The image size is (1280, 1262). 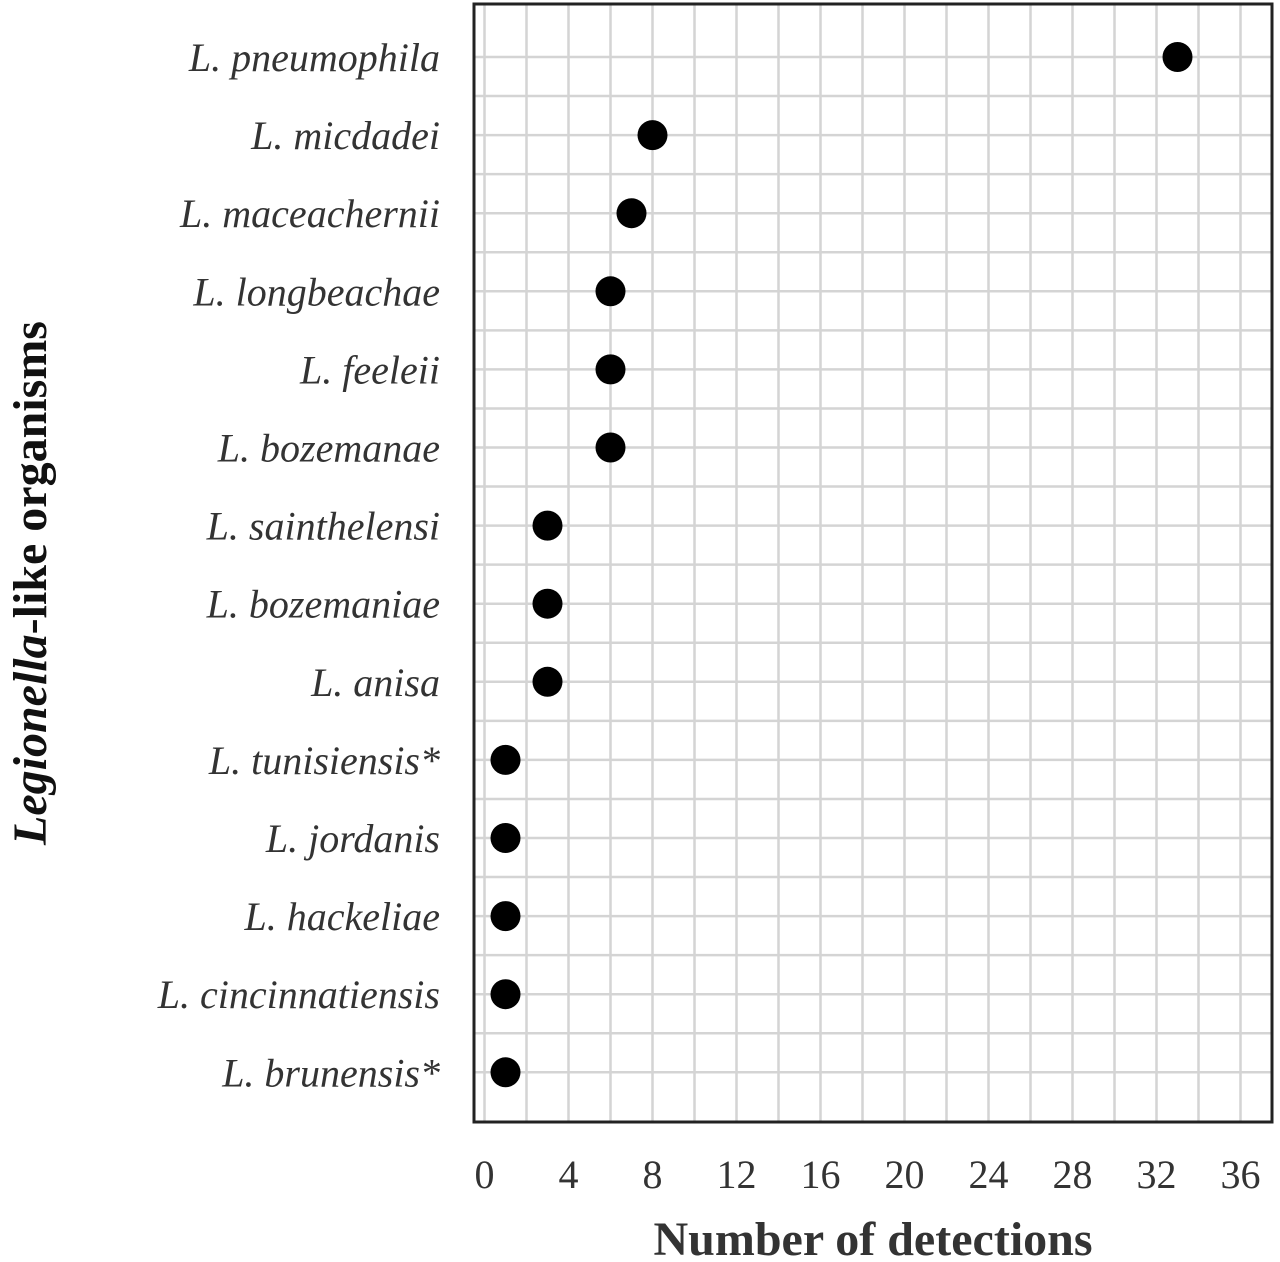 What do you see at coordinates (872, 1237) in the screenshot?
I see `x-axis-title: Number of detections` at bounding box center [872, 1237].